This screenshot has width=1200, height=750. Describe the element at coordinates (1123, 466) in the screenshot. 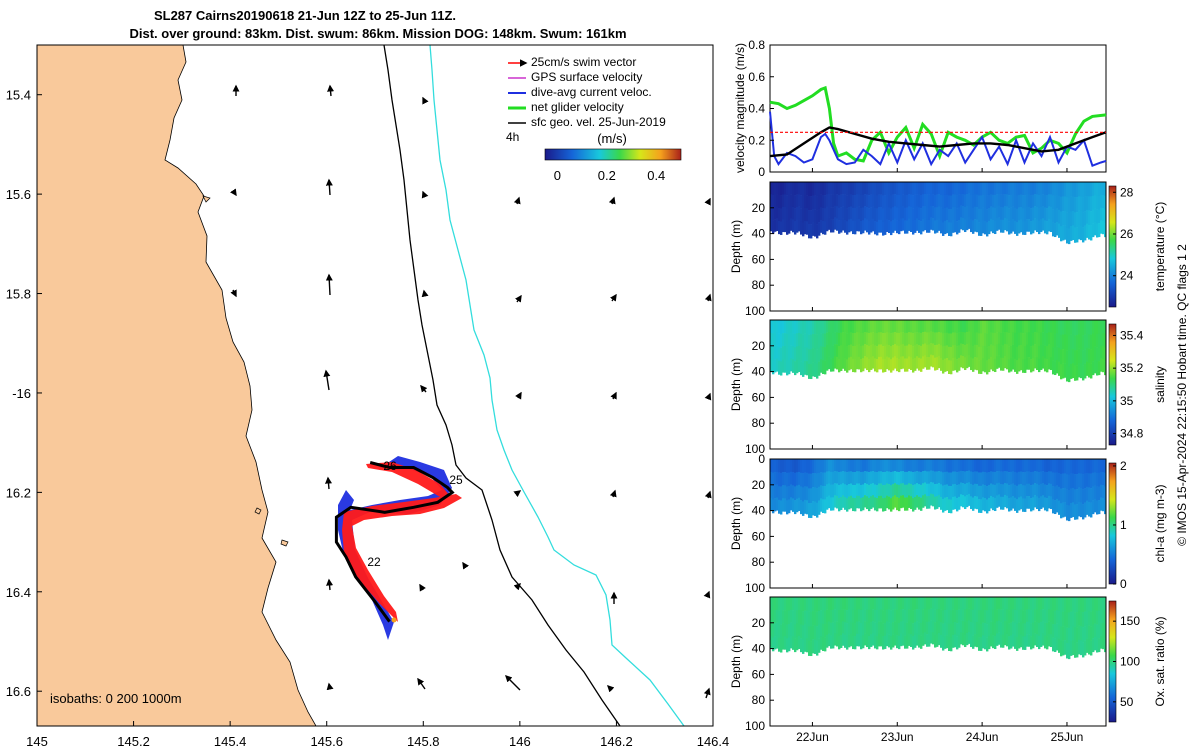

I see `profile-colorbar-tick-label: 2` at that location.